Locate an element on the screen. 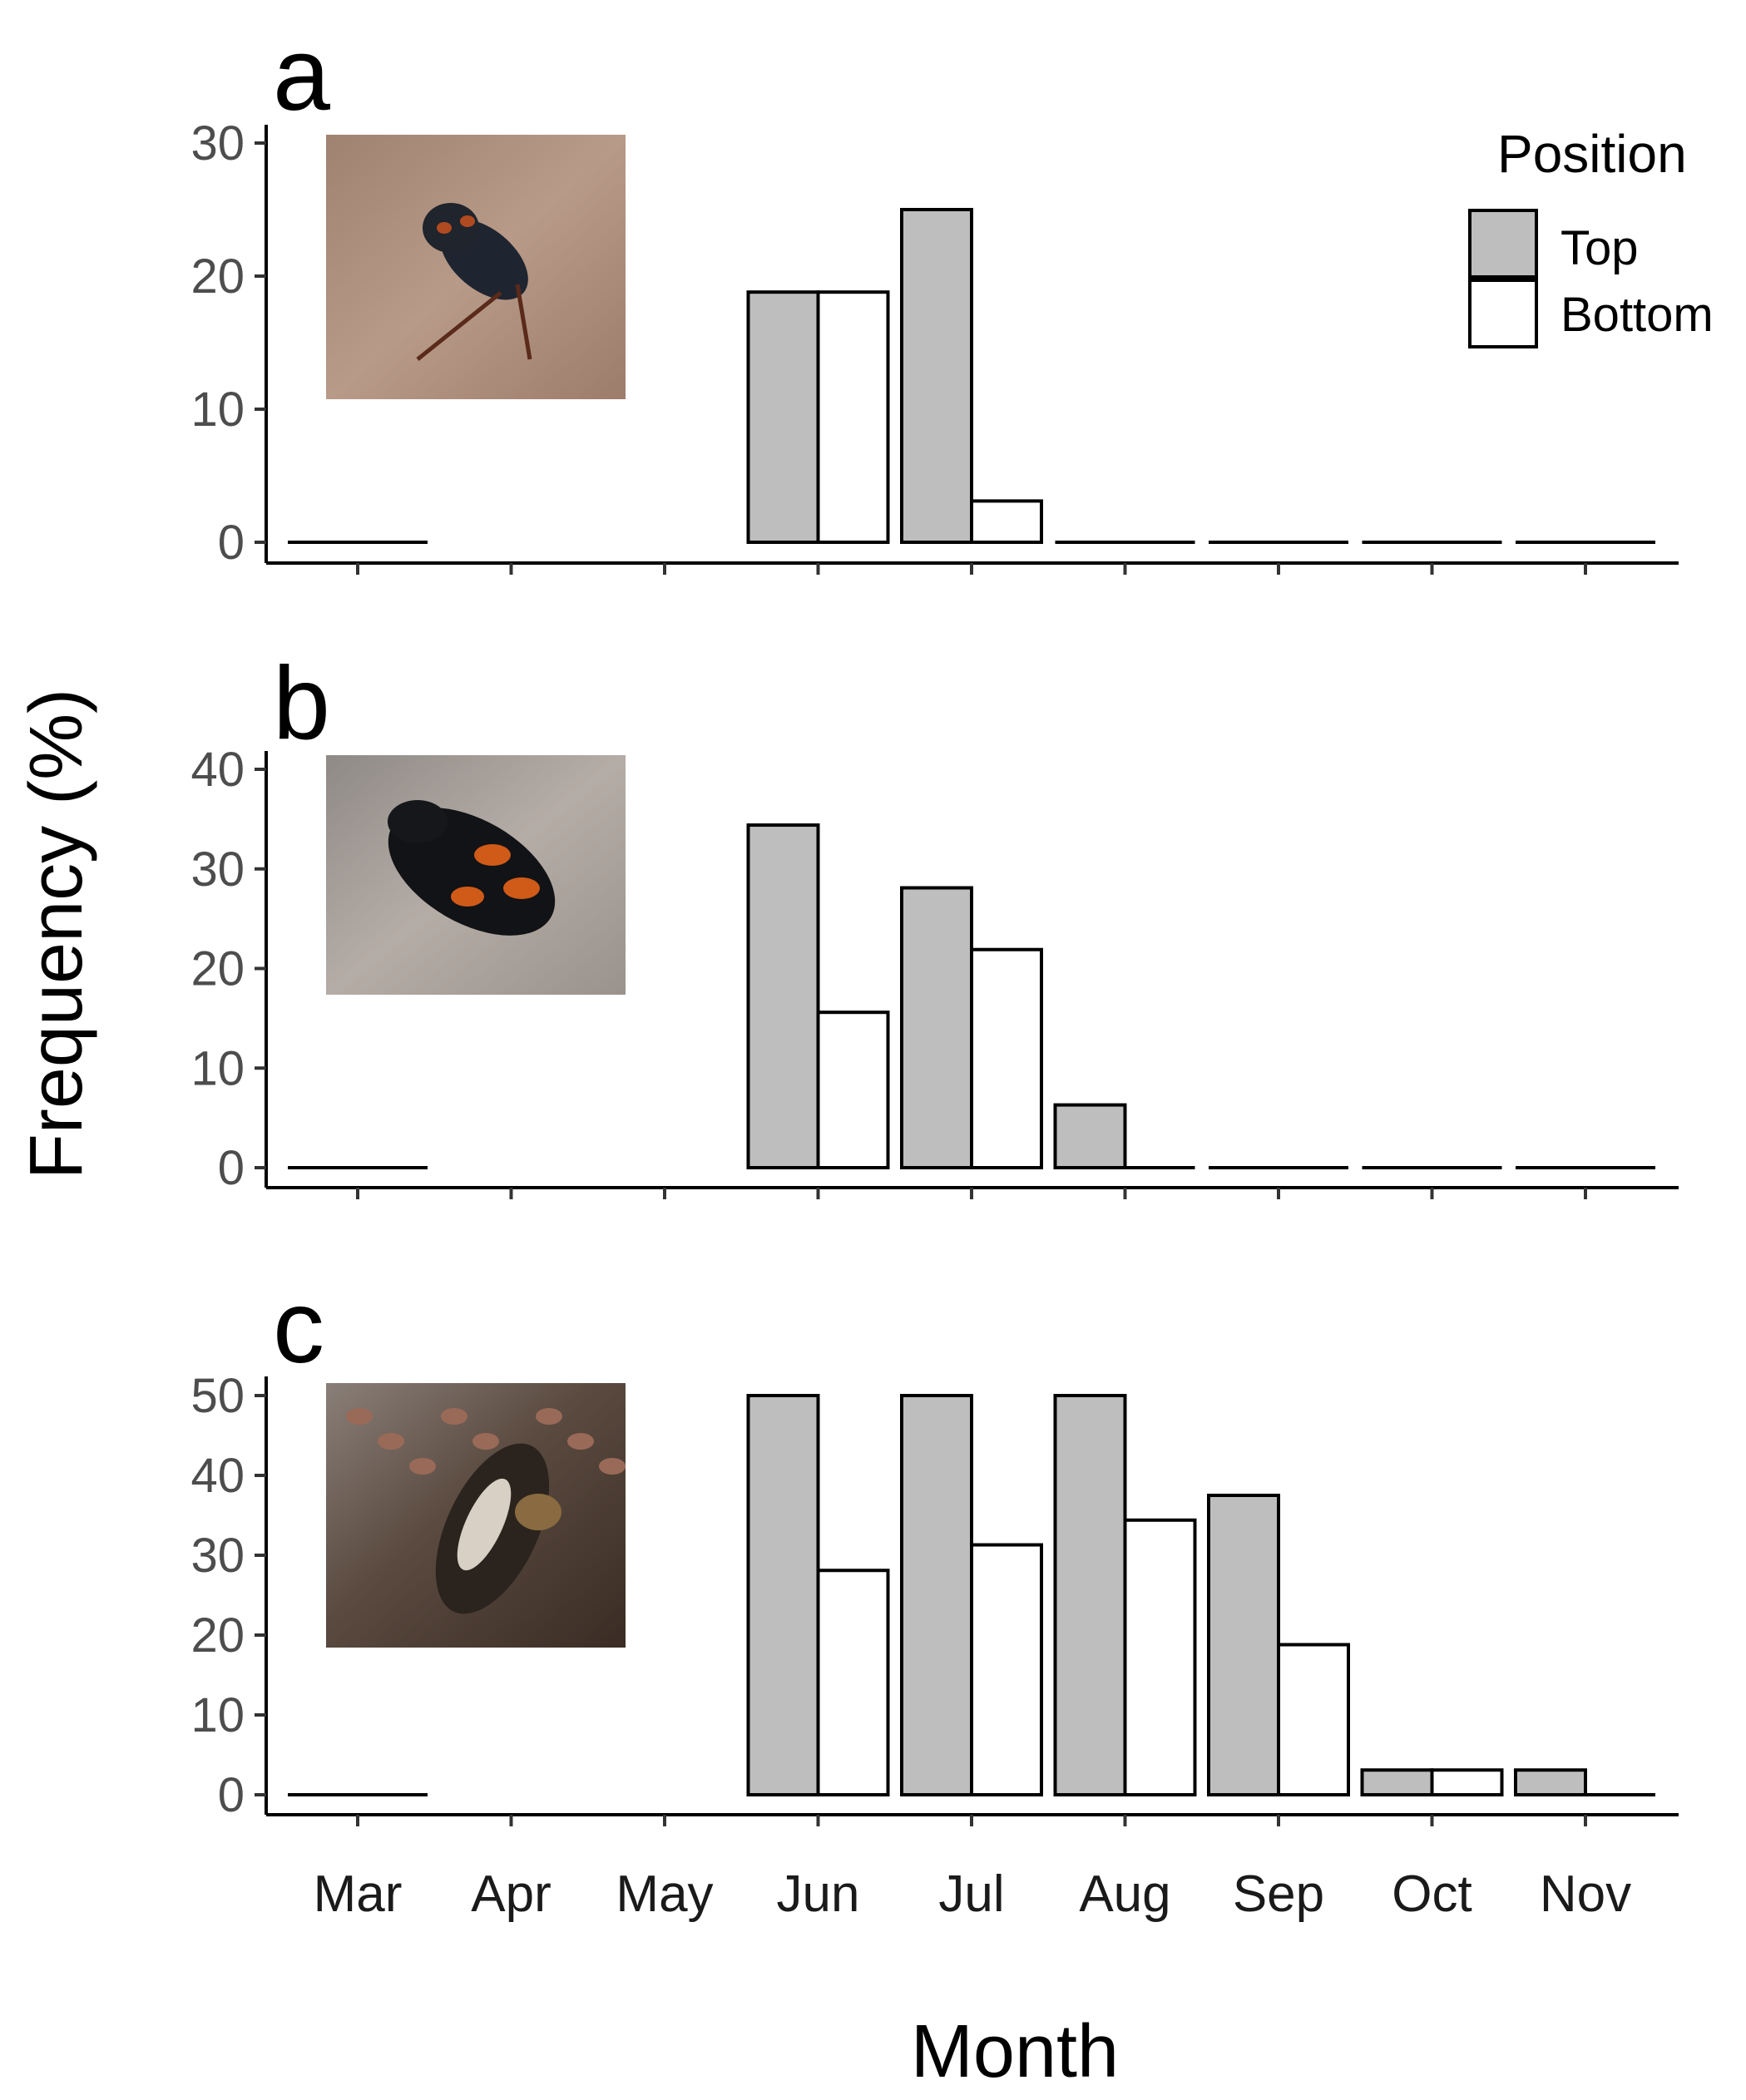  bar-top-nov is located at coordinates (1550, 1782).